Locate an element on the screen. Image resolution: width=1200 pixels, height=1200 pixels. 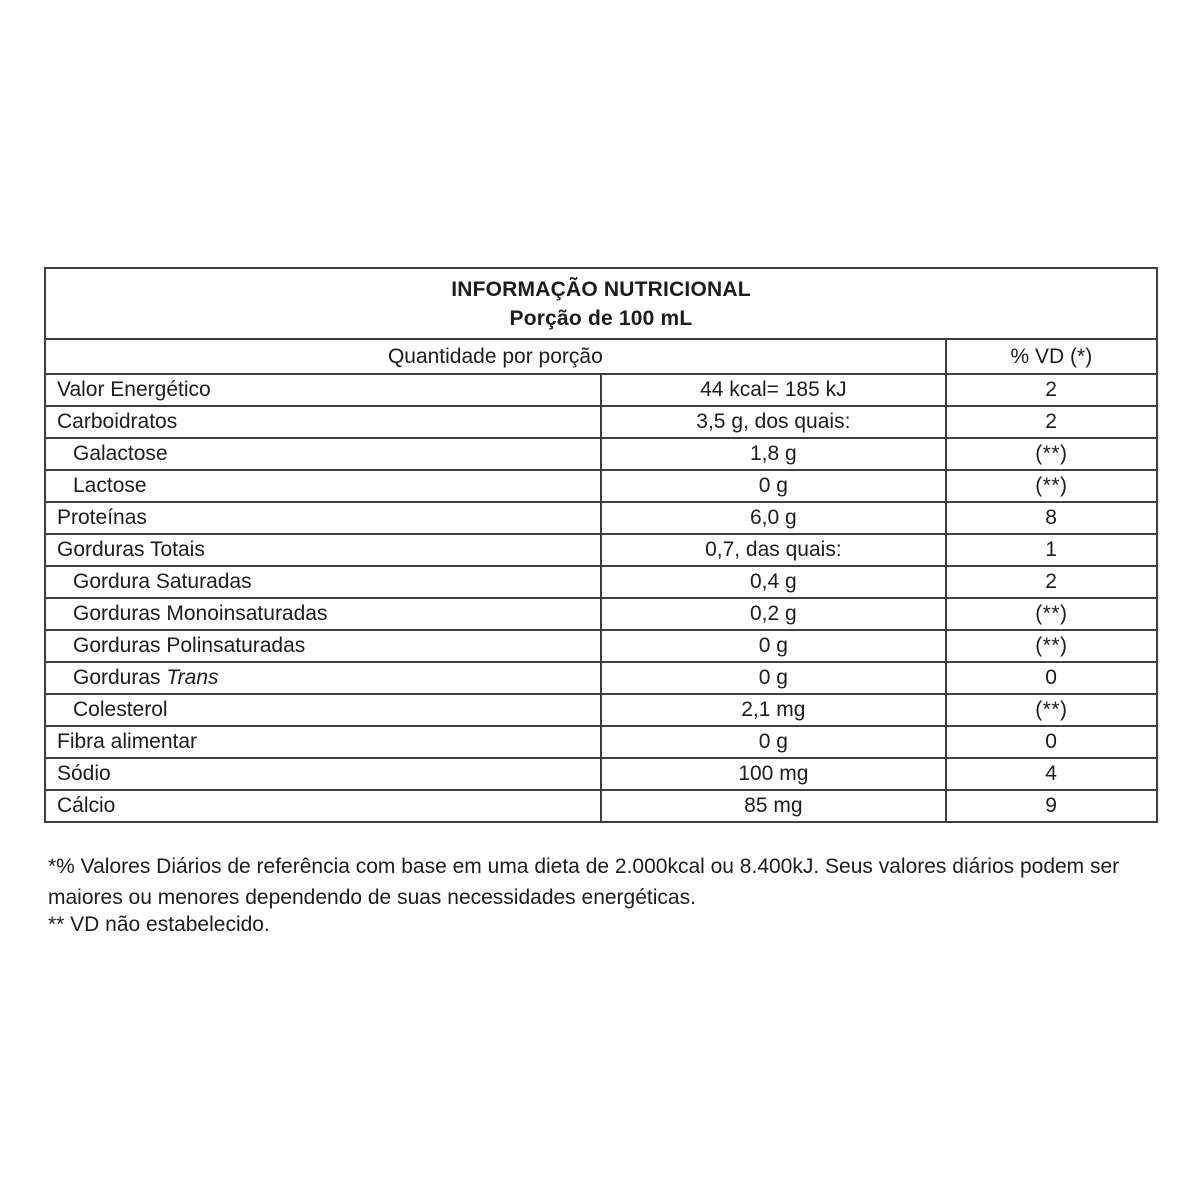
table-row: Cálcio 85 mg 9 is located at coordinates (601, 806).